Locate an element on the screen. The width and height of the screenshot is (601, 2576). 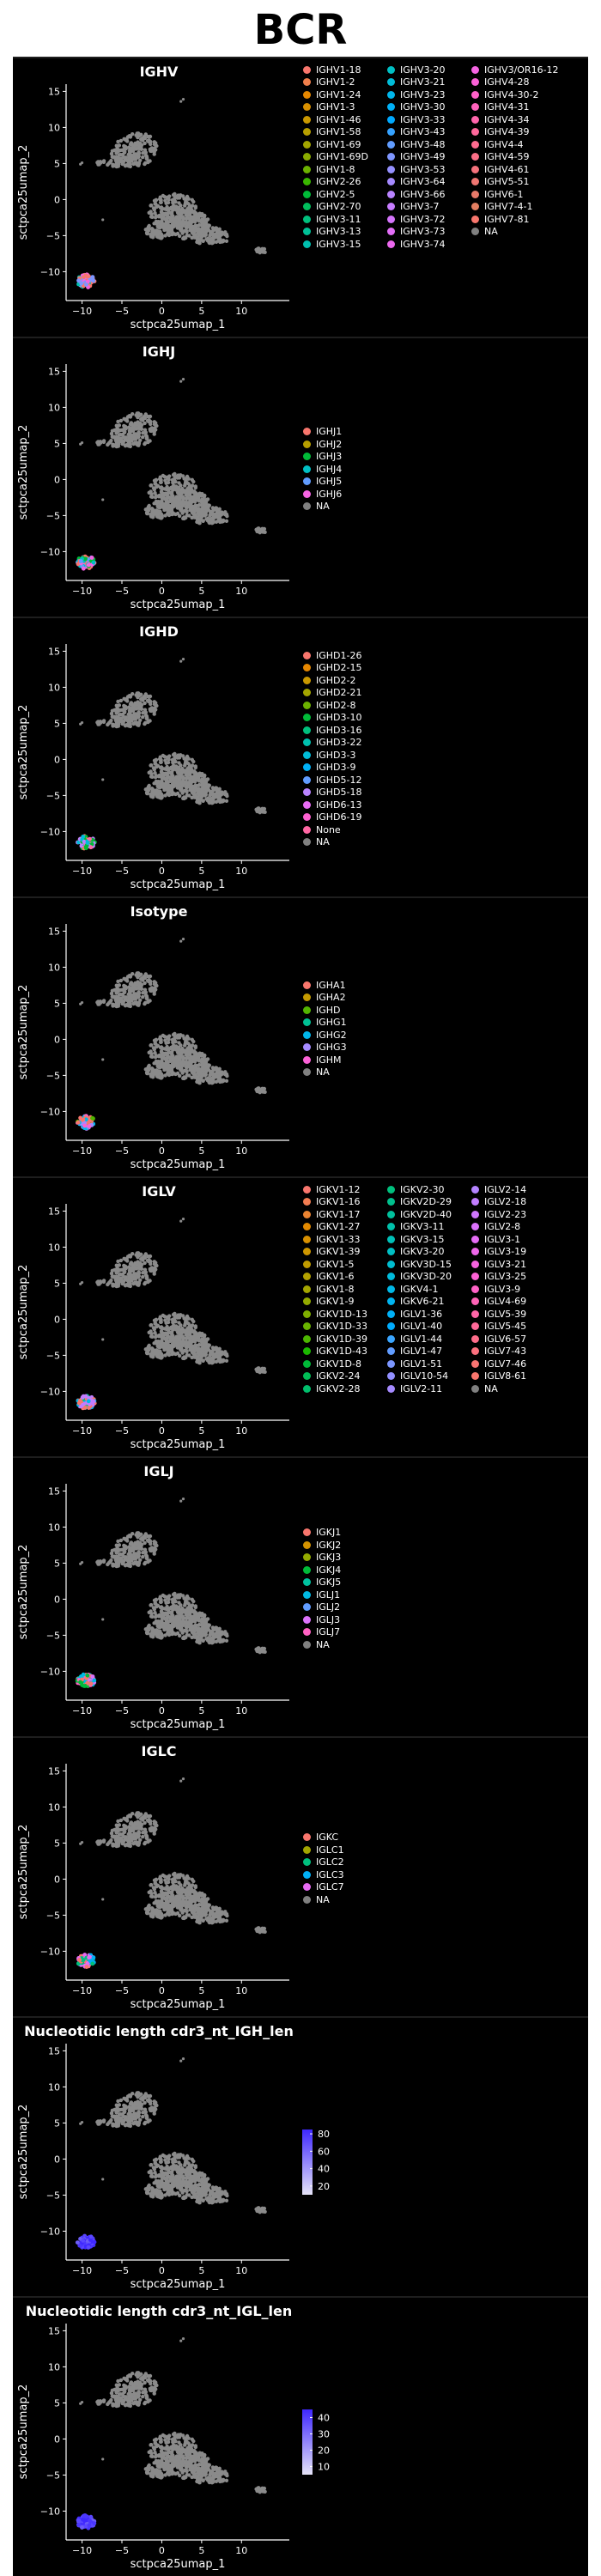
bcr-cluster is located at coordinates (86, 843).